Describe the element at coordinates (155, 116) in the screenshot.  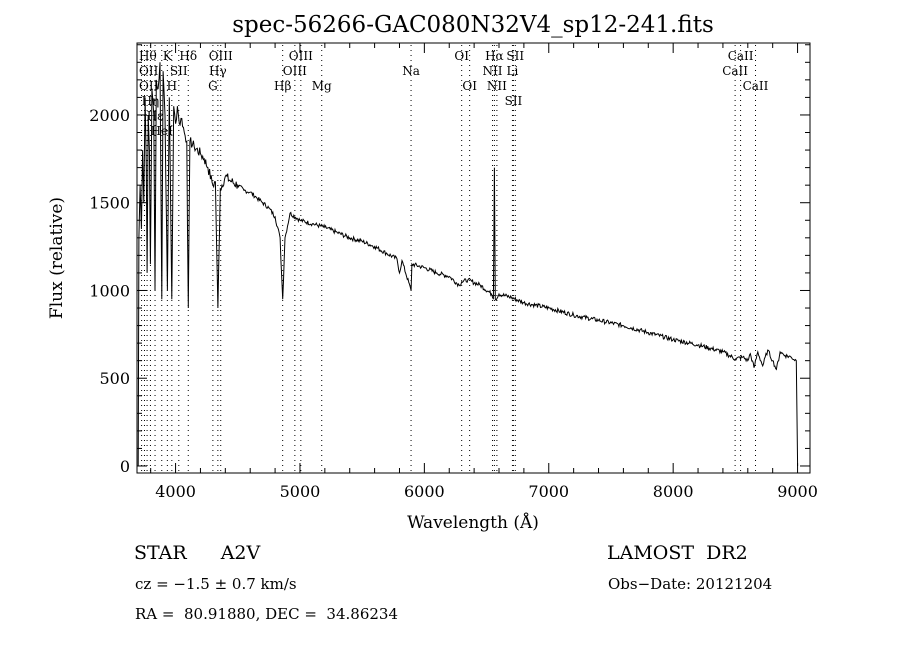
I see `line-marker-label: Hε` at that location.